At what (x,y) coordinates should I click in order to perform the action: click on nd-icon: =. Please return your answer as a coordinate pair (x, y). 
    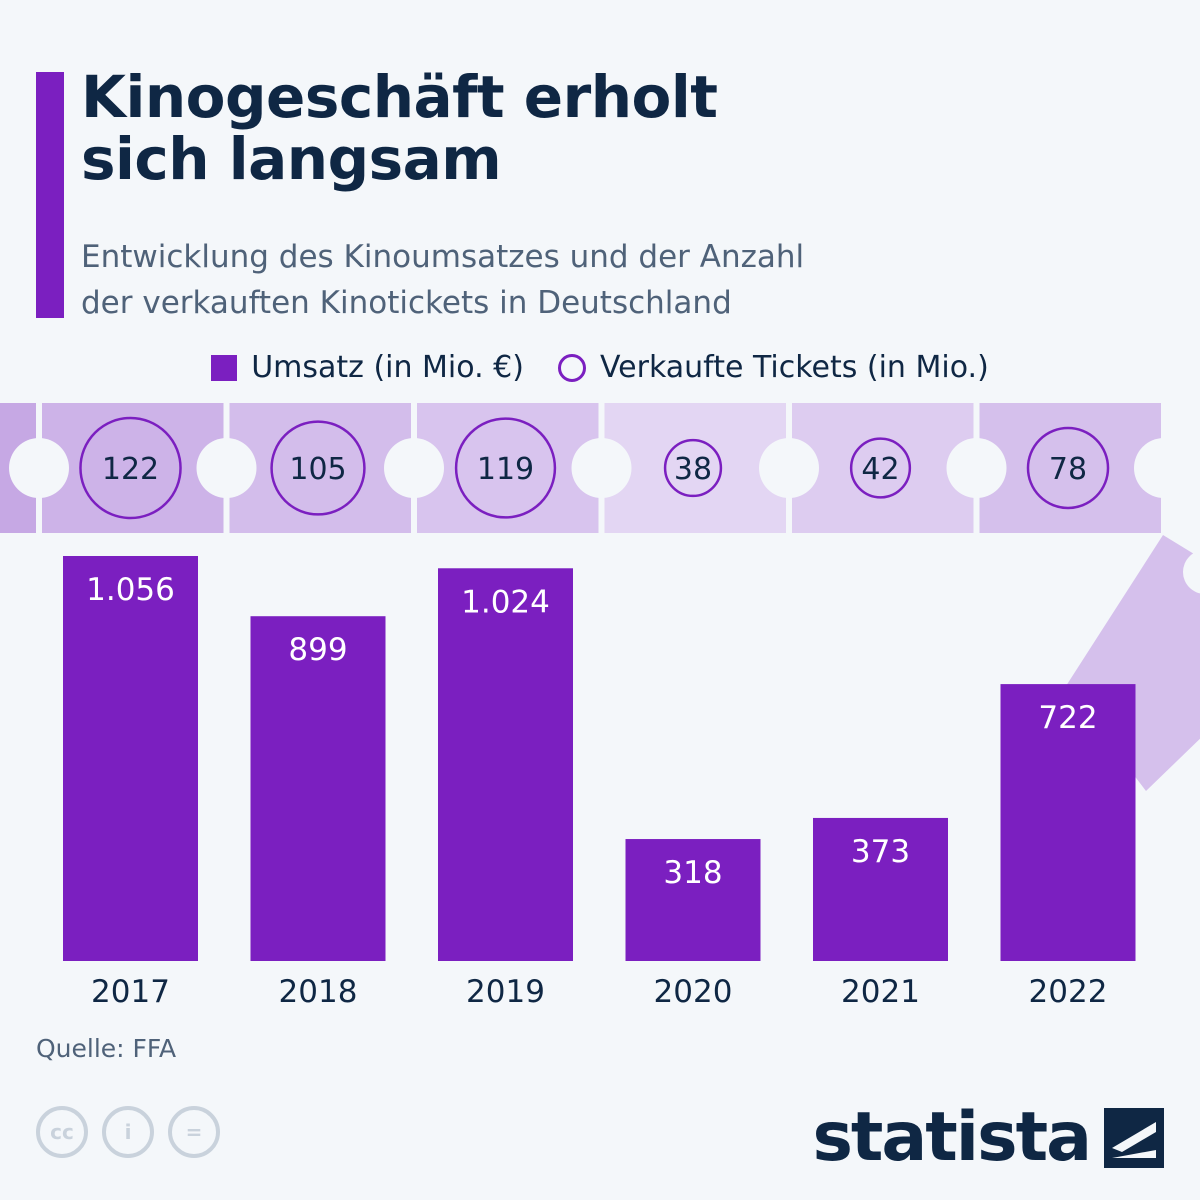
    Looking at the image, I should click on (194, 1132).